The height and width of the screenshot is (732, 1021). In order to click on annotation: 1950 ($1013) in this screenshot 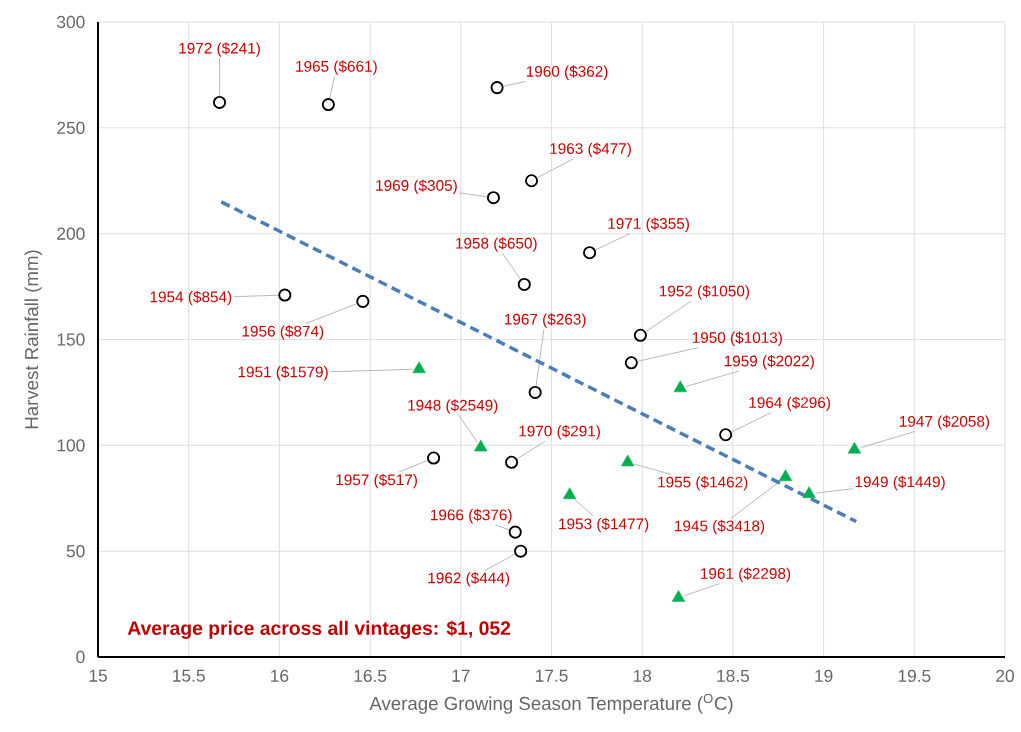, I will do `click(737, 339)`.